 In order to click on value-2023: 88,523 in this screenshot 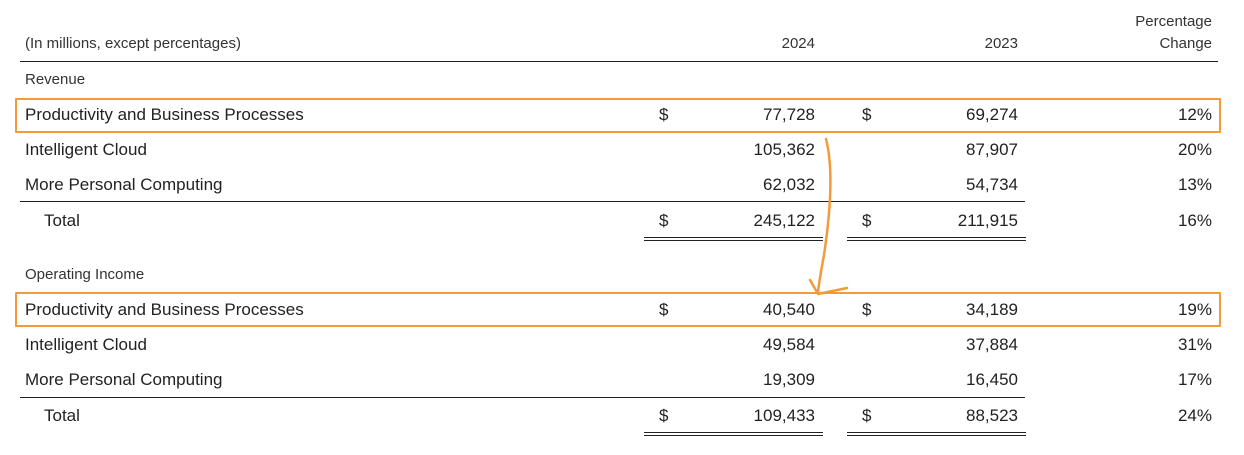, I will do `click(992, 415)`.